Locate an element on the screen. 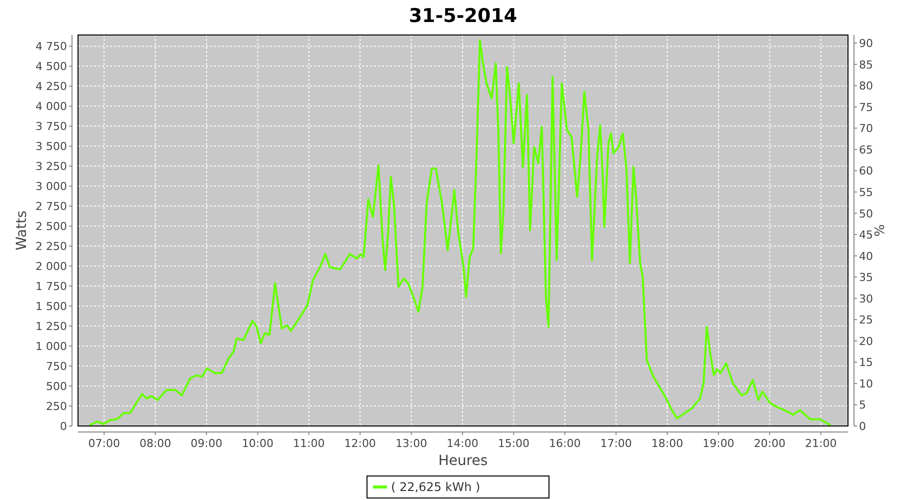 The height and width of the screenshot is (500, 900). y2-tick-label: 30 is located at coordinates (866, 299).